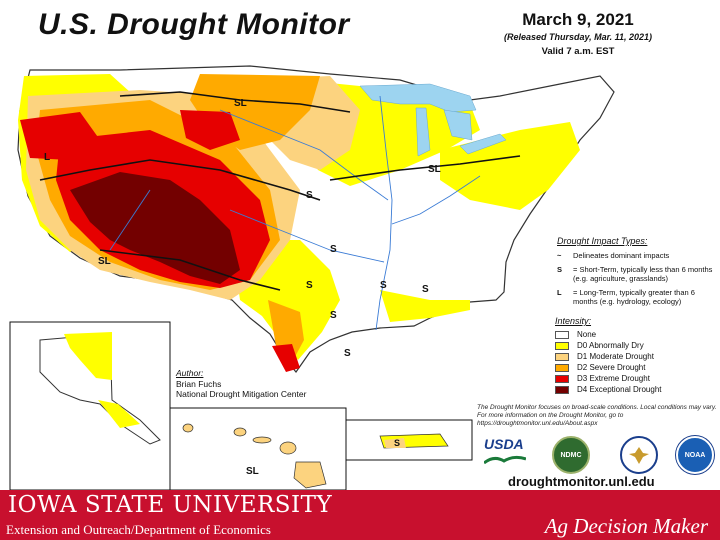 The image size is (720, 540). I want to click on author-title: Author:, so click(190, 373).